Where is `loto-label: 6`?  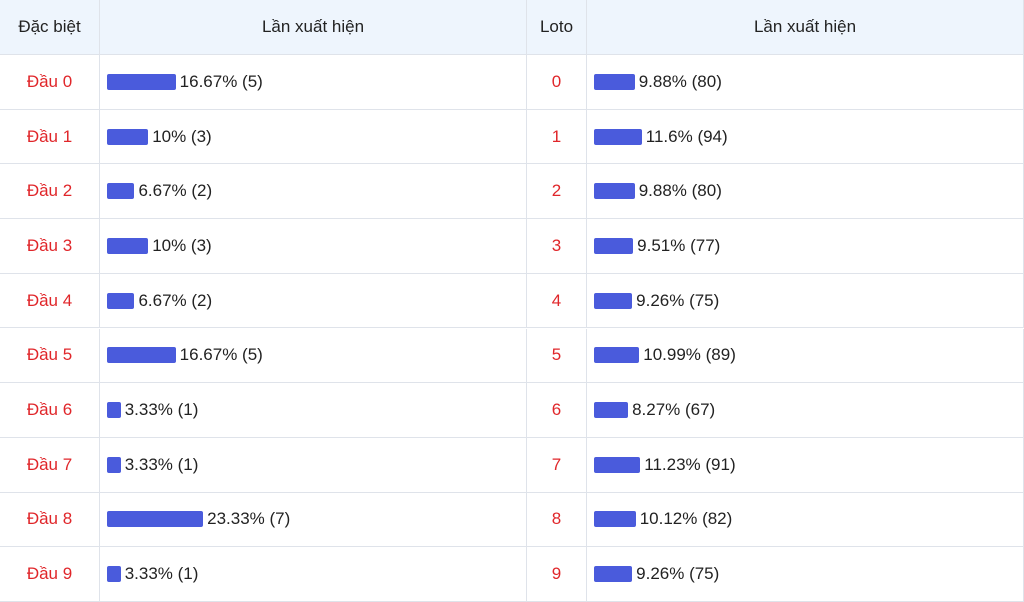 loto-label: 6 is located at coordinates (557, 410).